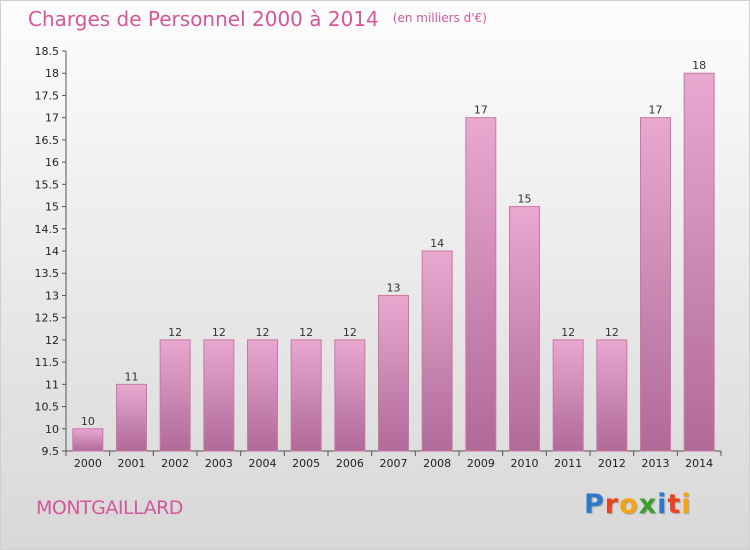  Describe the element at coordinates (47, 318) in the screenshot. I see `y-tick-label: 12.5` at that location.